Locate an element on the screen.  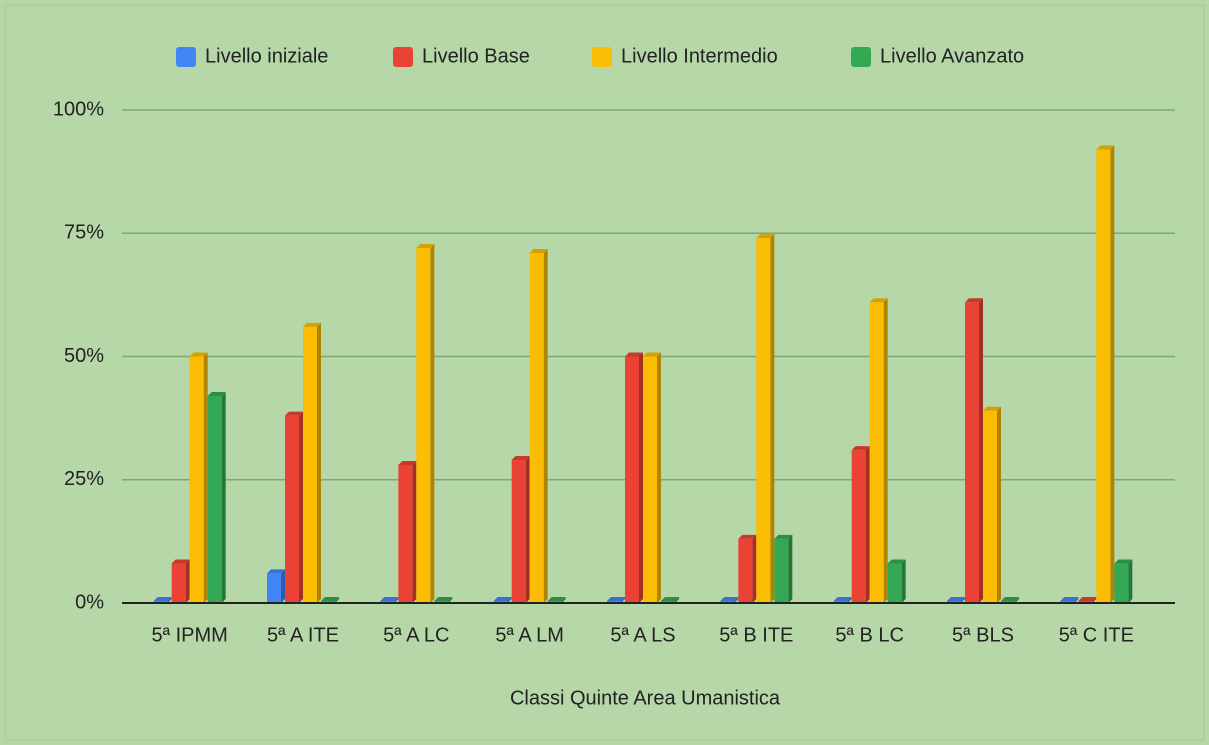
y-tick-label: 25% is located at coordinates (84, 479).